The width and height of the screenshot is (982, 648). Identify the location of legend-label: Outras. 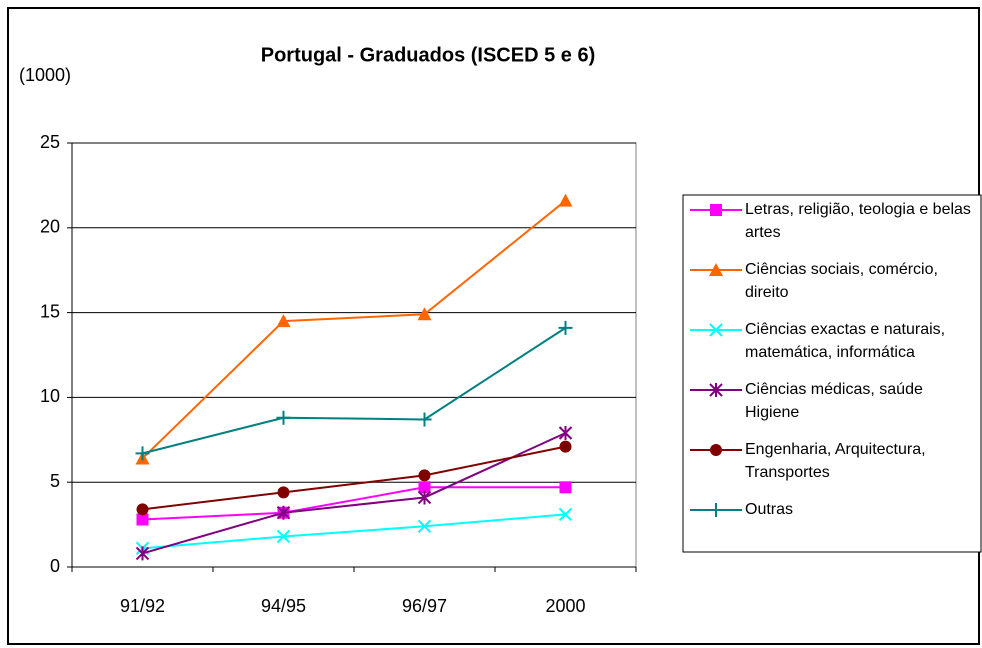
(769, 509).